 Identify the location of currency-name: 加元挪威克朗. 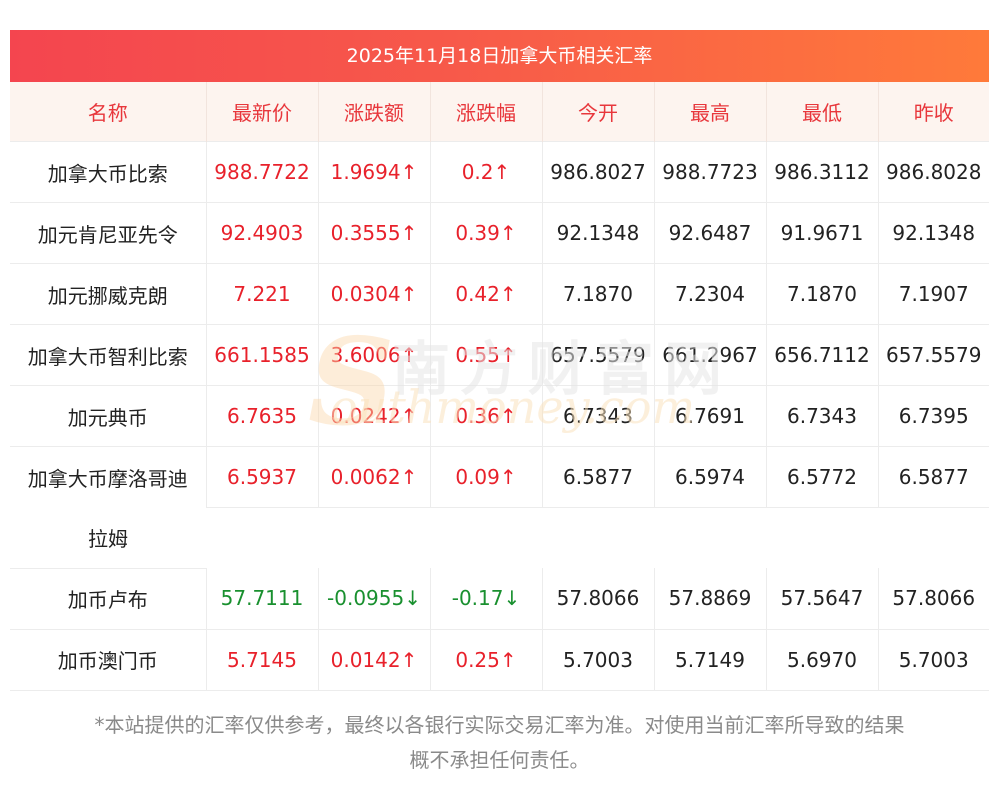
(108, 294).